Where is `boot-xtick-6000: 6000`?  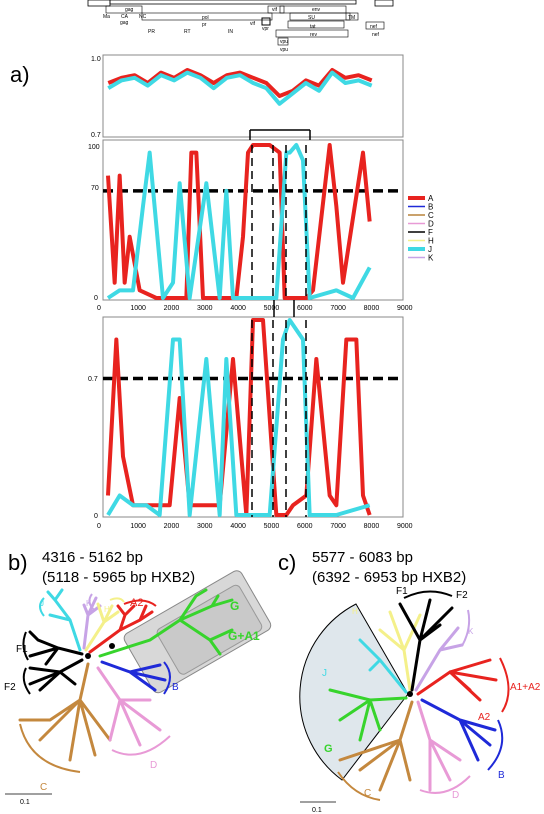
boot-xtick-6000: 6000 is located at coordinates (305, 308).